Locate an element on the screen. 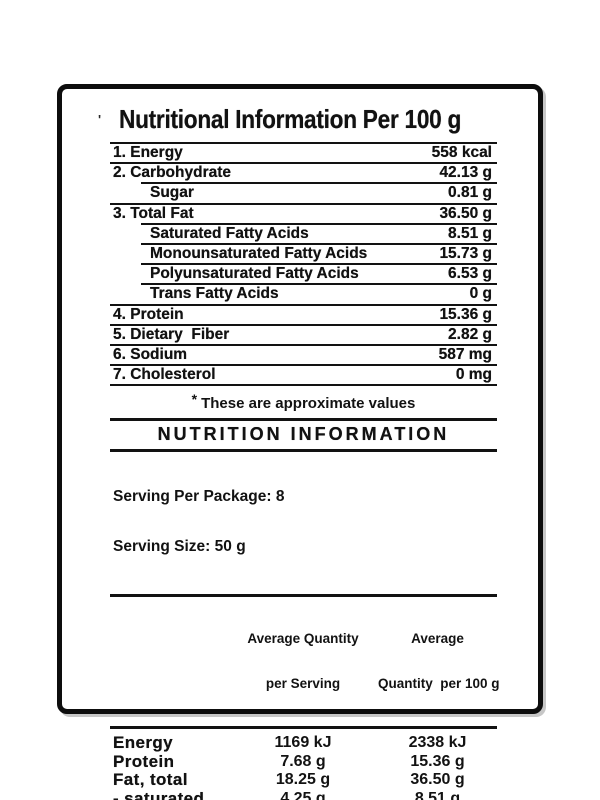  empty-header-cell is located at coordinates (169, 661).